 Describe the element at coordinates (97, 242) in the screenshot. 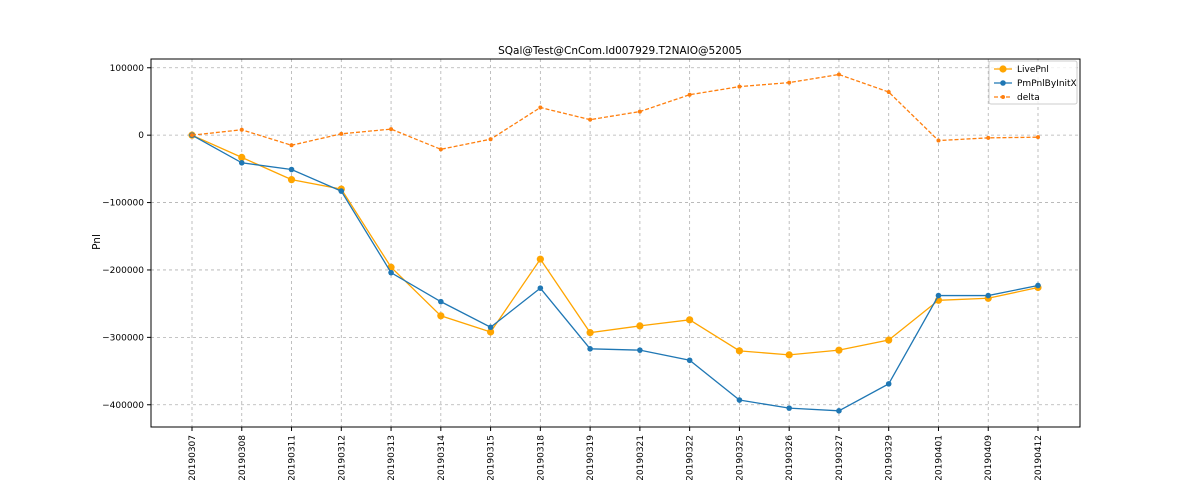

I see `y-axis-label: Pnl` at that location.